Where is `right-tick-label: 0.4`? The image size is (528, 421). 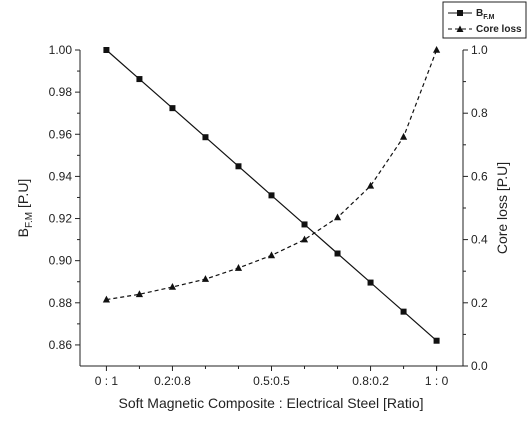
right-tick-label: 0.4 is located at coordinates (479, 240).